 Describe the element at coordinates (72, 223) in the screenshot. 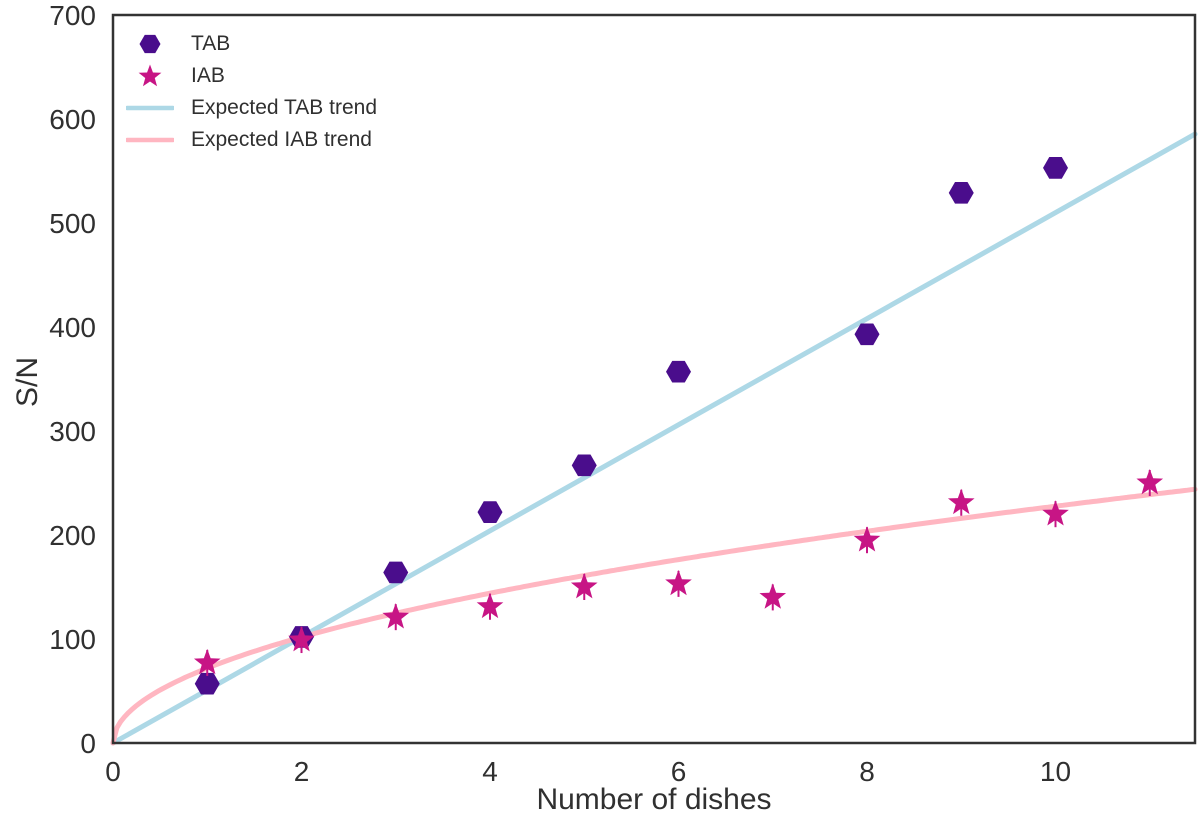

I see `y-tick-label: 500` at that location.